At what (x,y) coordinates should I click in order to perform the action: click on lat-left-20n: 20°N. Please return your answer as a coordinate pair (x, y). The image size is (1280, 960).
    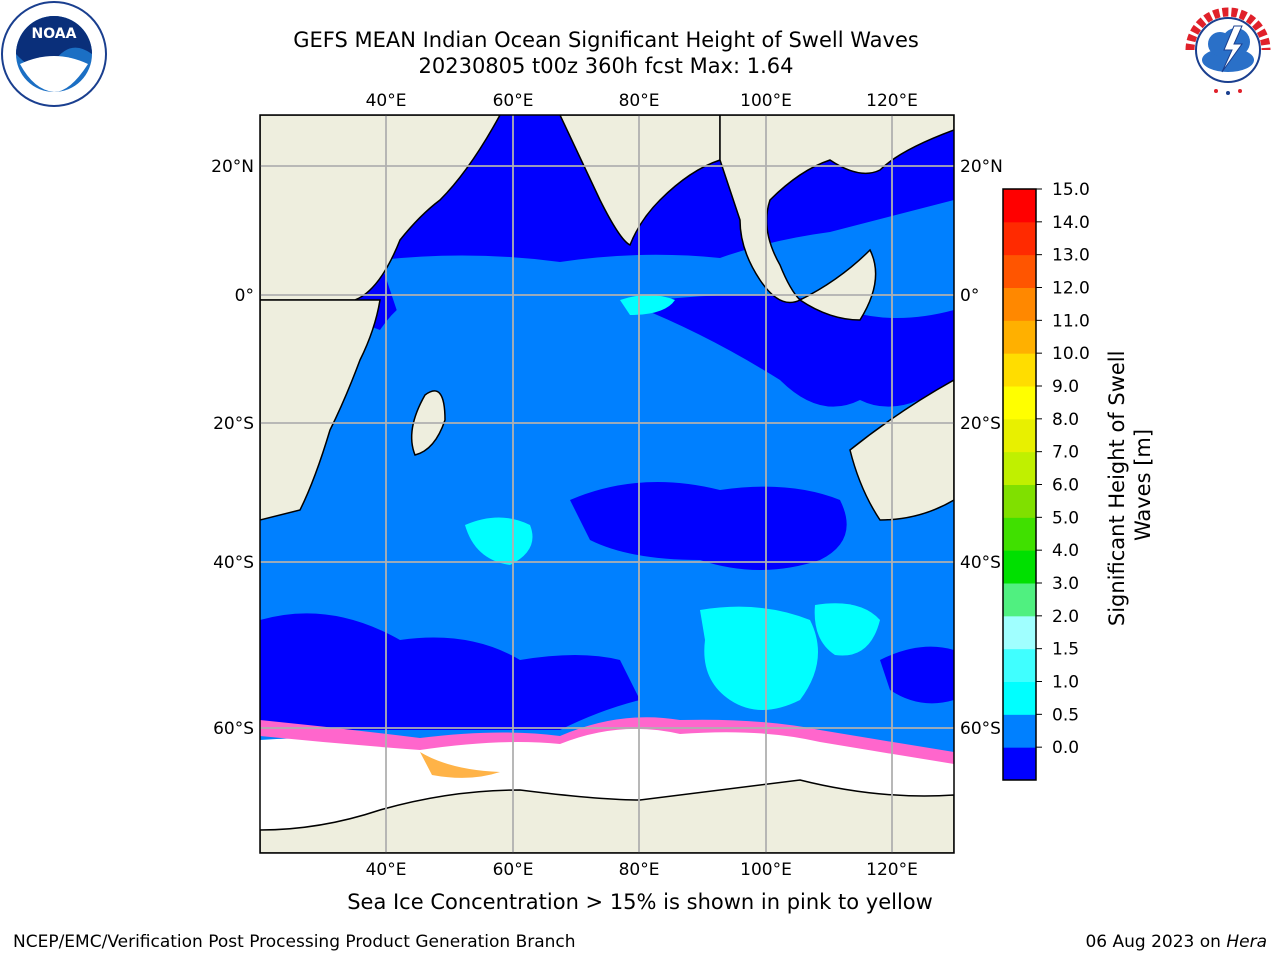
    Looking at the image, I should click on (232, 167).